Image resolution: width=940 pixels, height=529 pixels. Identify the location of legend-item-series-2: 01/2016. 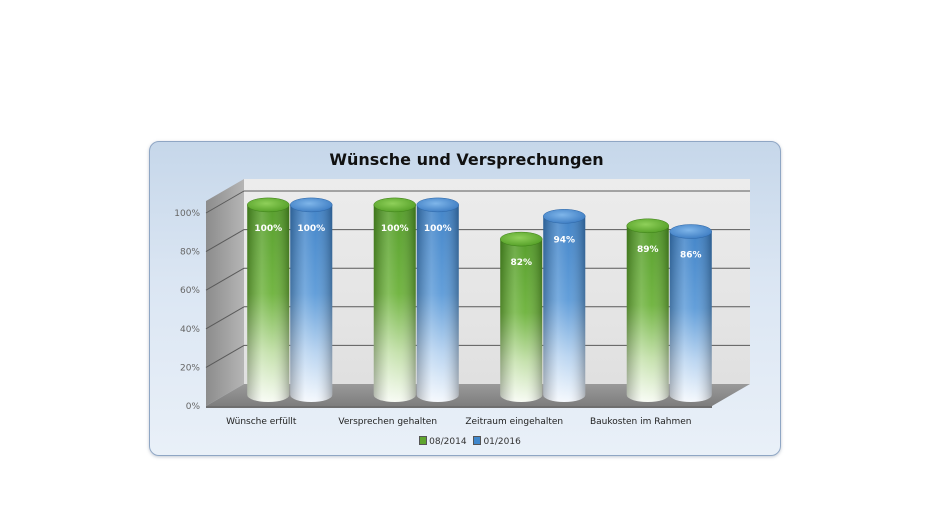
(497, 441).